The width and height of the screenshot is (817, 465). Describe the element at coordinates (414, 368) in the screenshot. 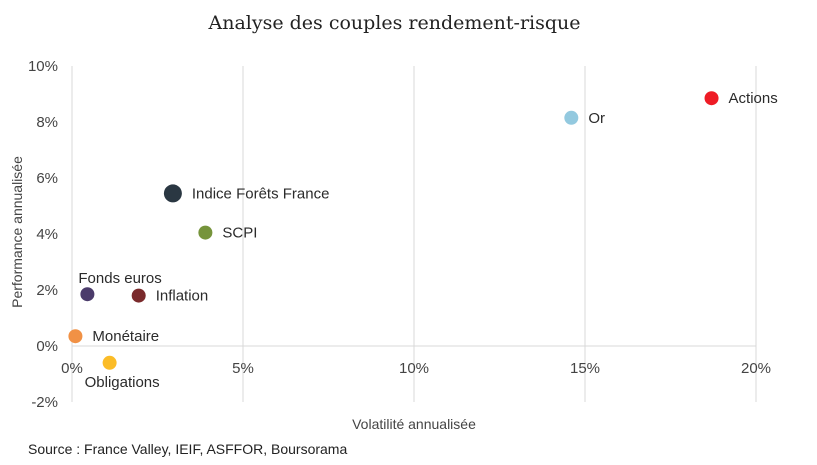

I see `x-tick-label: 10%` at that location.